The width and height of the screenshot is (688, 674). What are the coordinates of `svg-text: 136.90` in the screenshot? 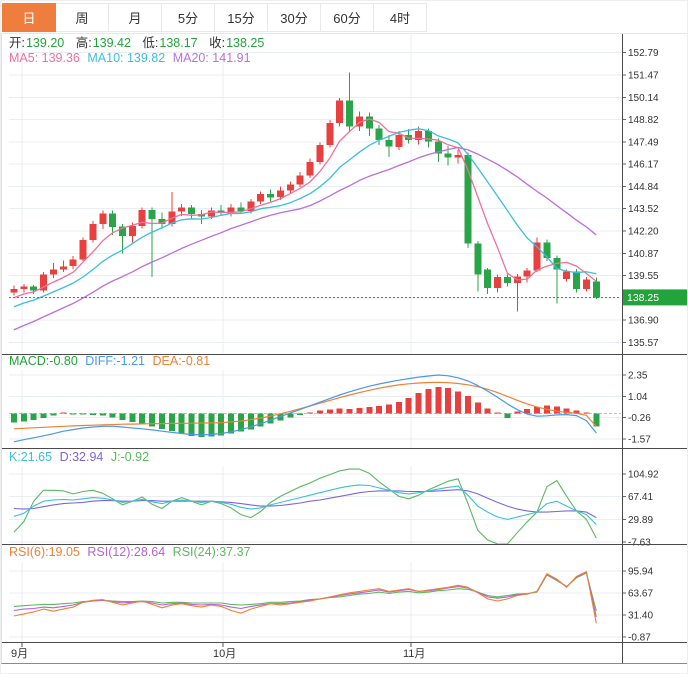 It's located at (643, 321).